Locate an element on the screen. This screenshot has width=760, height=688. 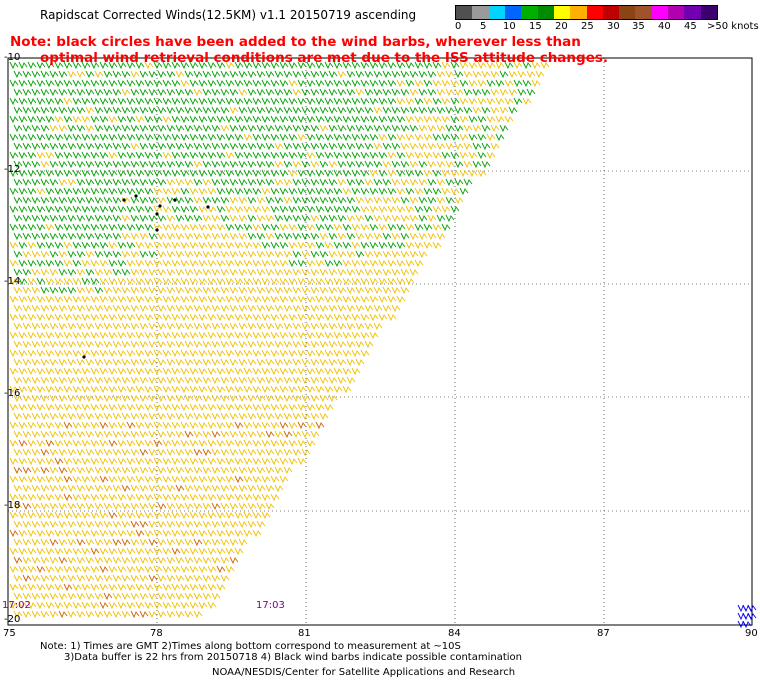
legend-label: 45 is located at coordinates (690, 26).